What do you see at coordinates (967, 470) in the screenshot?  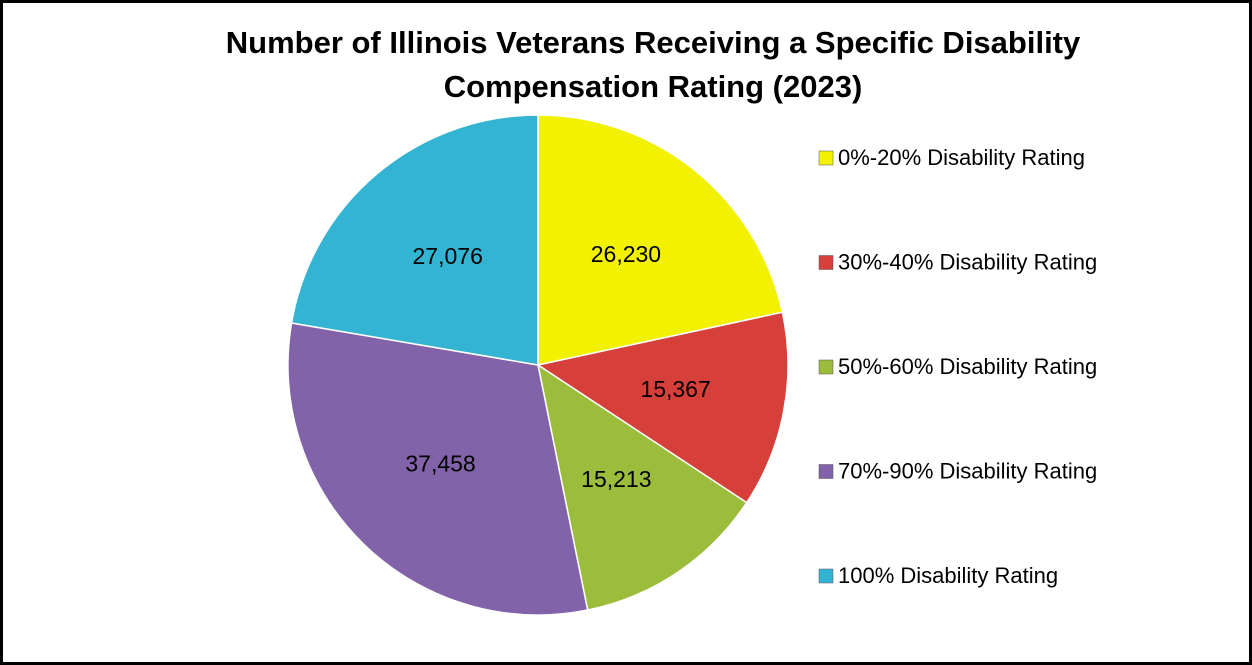 I see `legend-label: 70%-90% Disability Rating` at bounding box center [967, 470].